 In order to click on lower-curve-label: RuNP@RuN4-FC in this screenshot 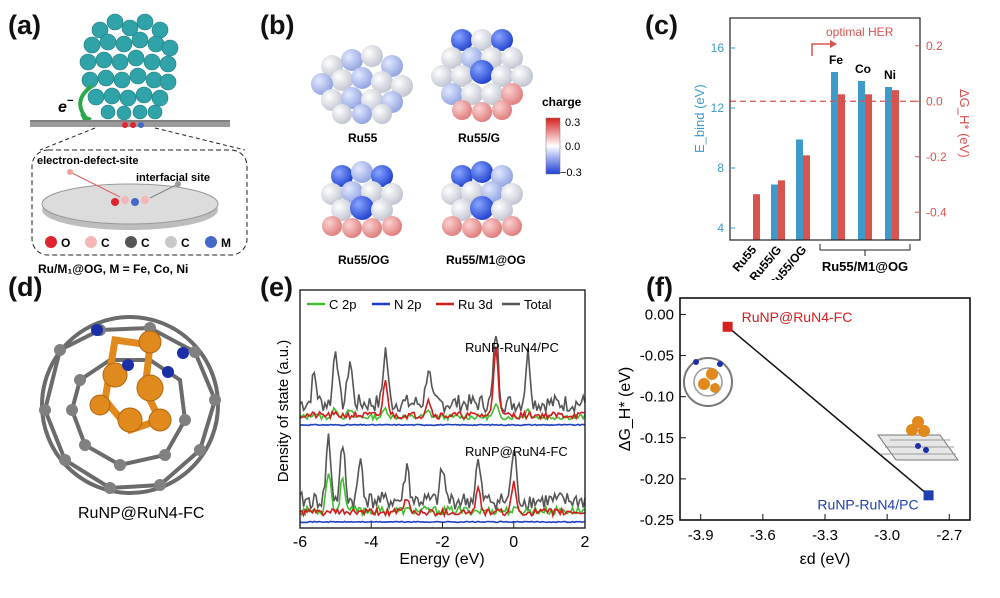, I will do `click(516, 451)`.